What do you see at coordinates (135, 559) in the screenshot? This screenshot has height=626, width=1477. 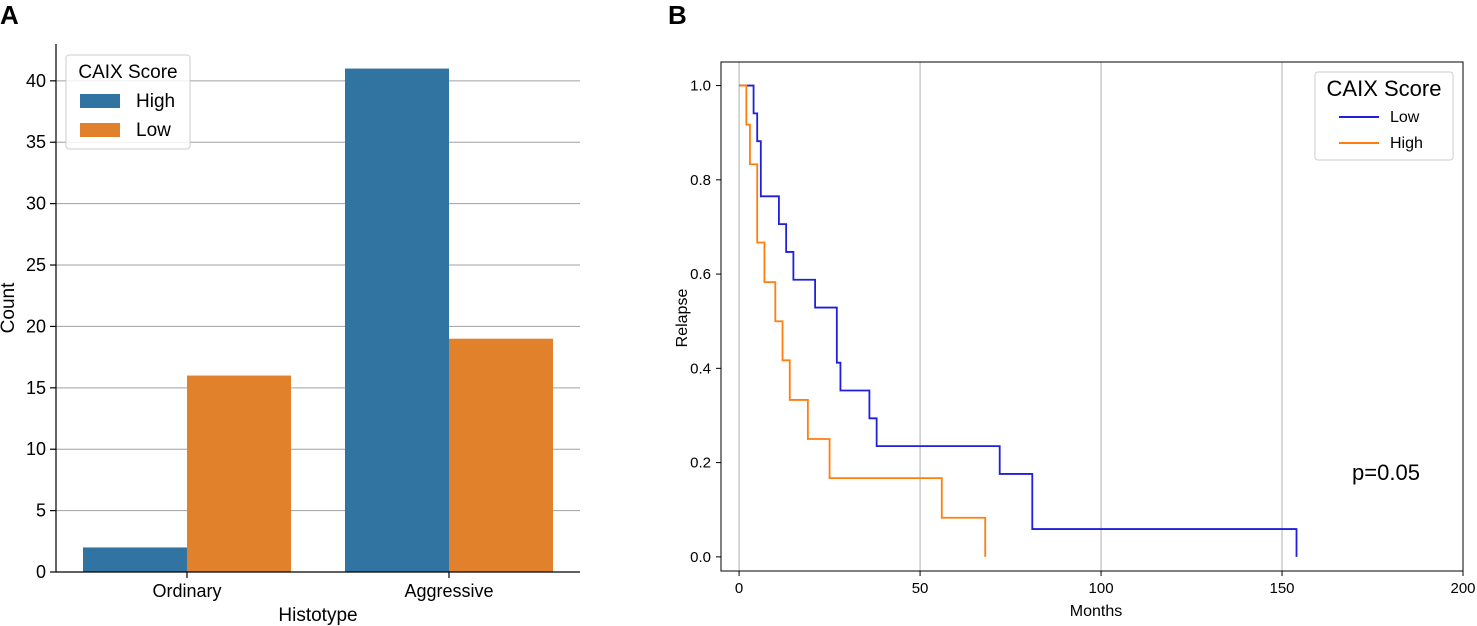 I see `bar-ordinary-high` at bounding box center [135, 559].